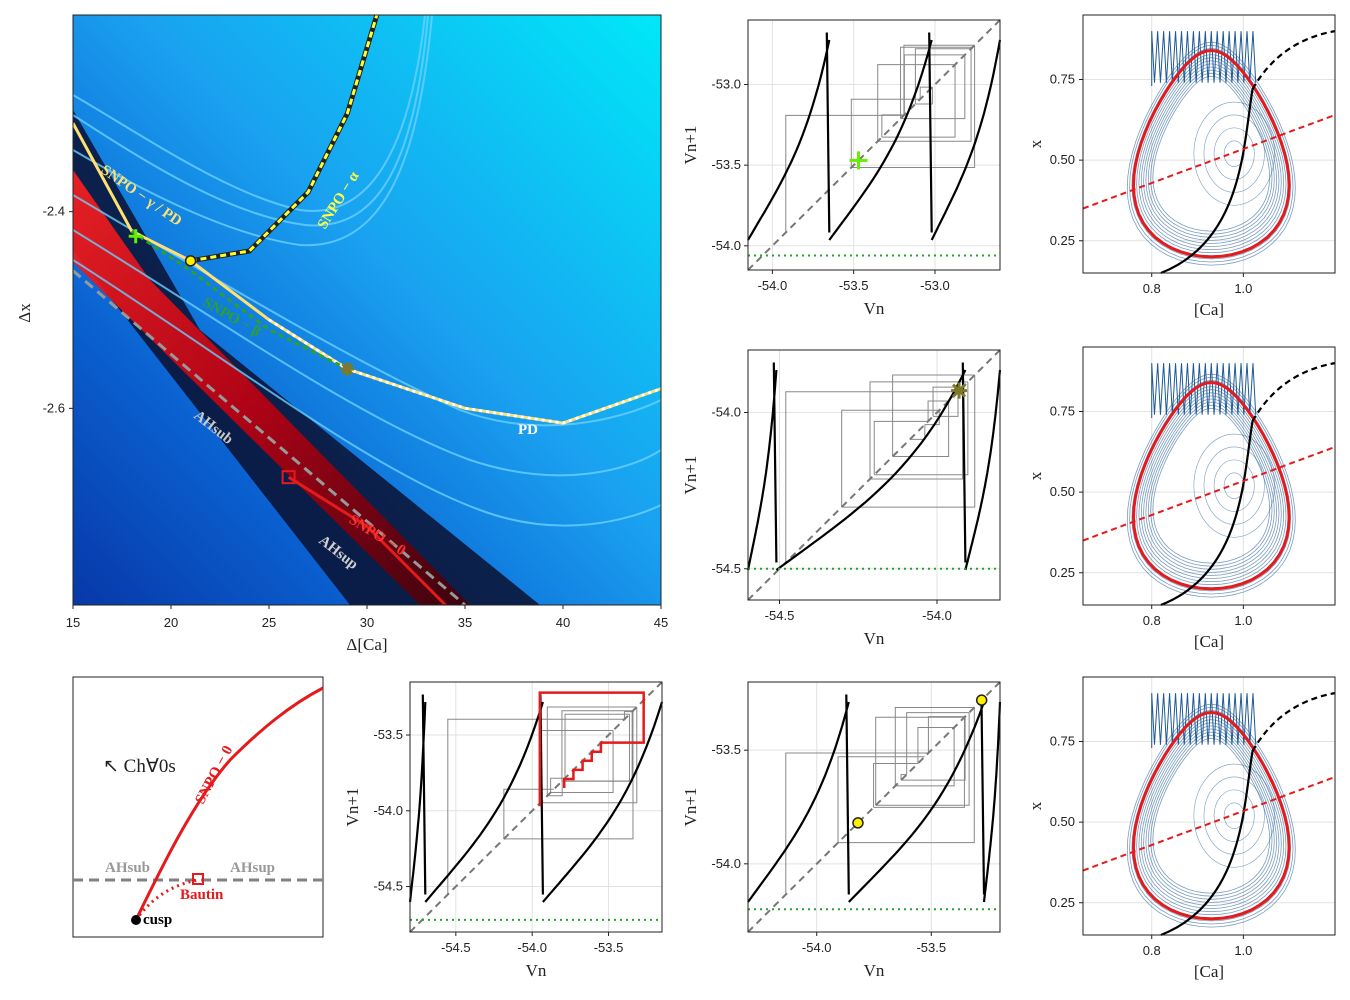 This screenshot has width=1350, height=1000. I want to click on chaos-label: ↖ Ch∀0s, so click(139, 766).